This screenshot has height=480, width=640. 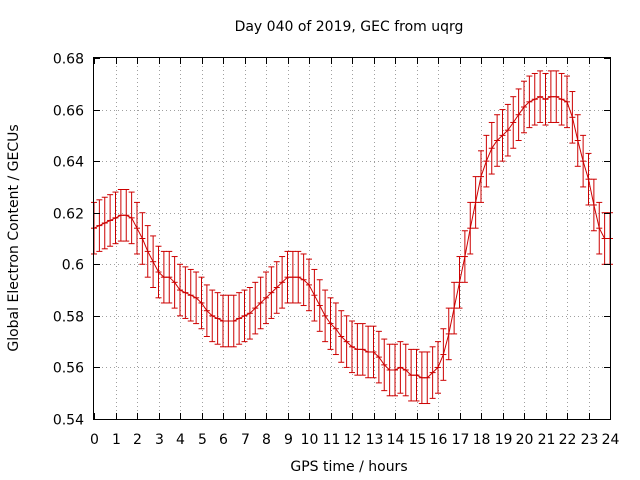 I want to click on x-tick-label: 21, so click(x=547, y=440).